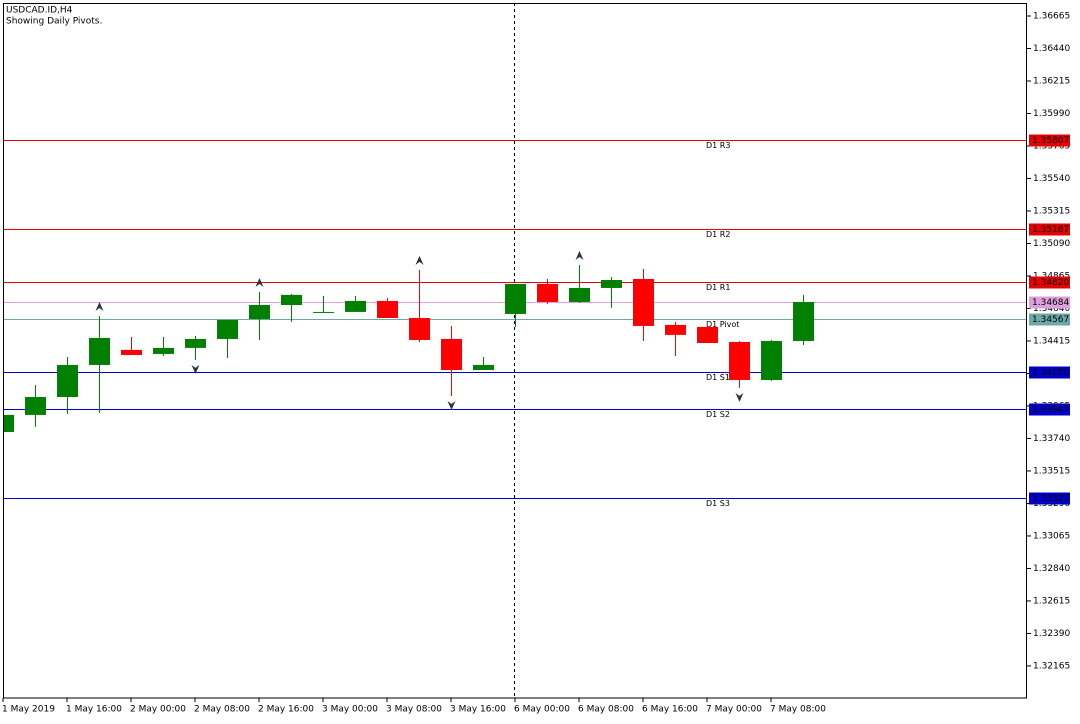  What do you see at coordinates (1051, 634) in the screenshot?
I see `y-tick-label: 1.32390` at bounding box center [1051, 634].